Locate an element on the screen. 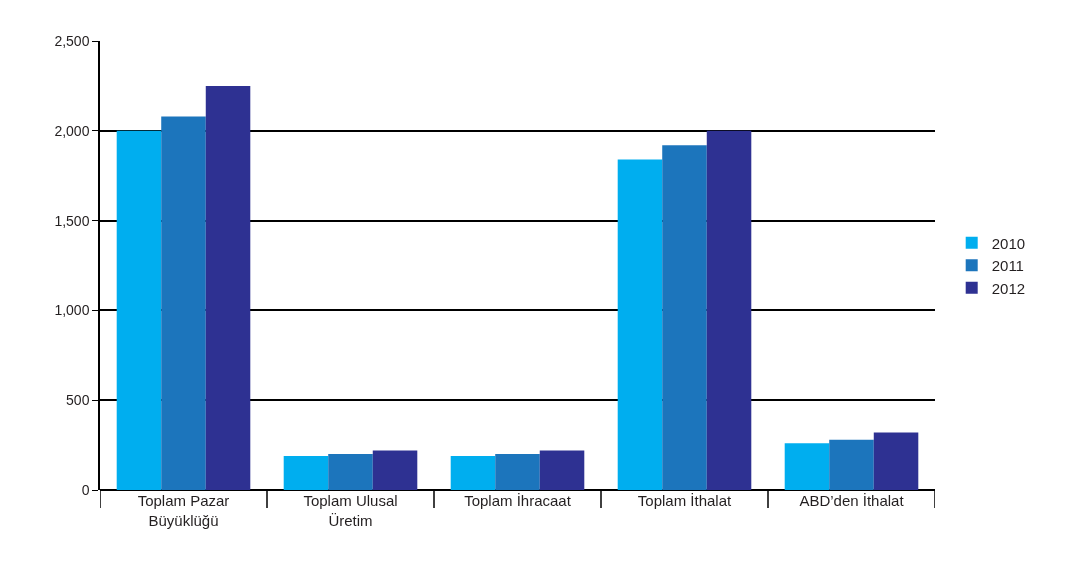  y-tick-label: 1,000 is located at coordinates (72, 310).